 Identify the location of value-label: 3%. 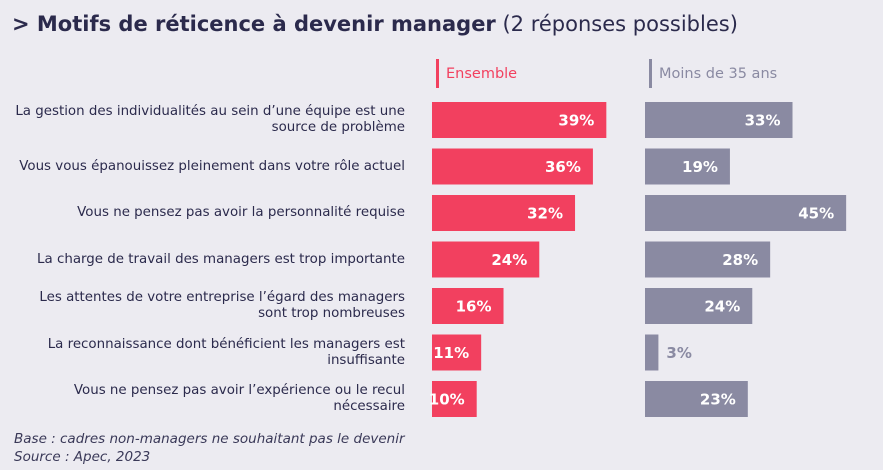
(678, 353).